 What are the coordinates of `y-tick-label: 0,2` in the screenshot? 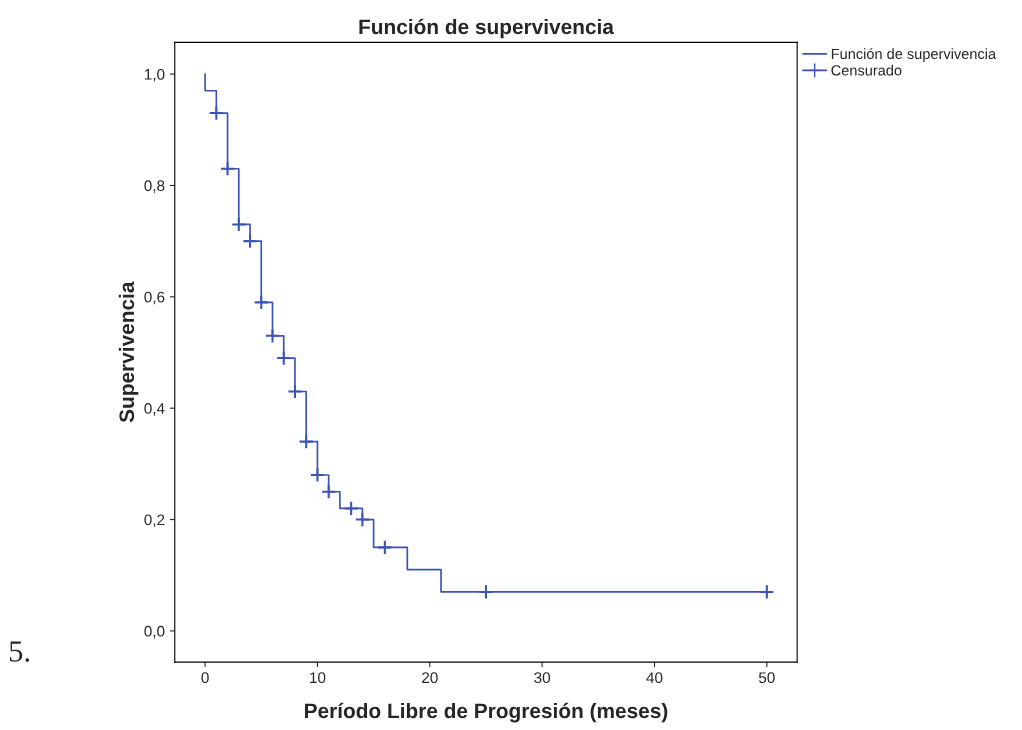 It's located at (154, 521).